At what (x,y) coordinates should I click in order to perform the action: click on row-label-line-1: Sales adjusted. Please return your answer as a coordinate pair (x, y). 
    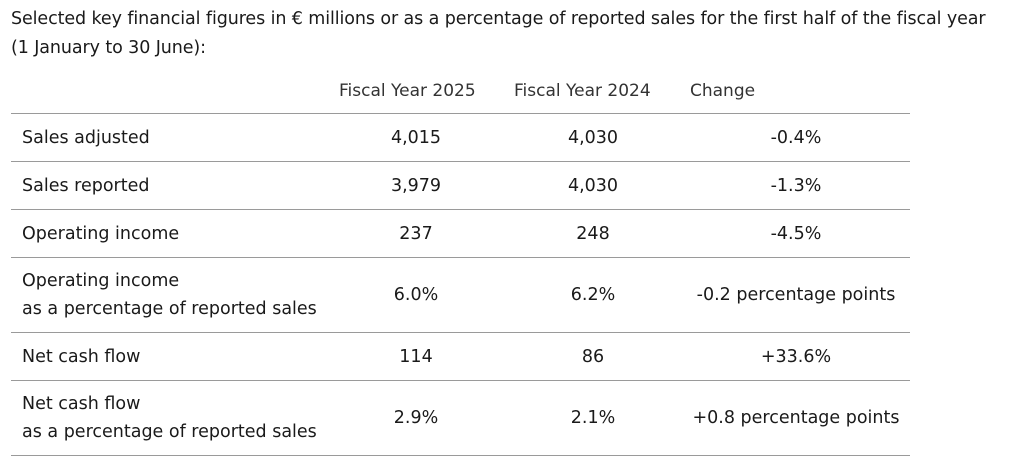
    Looking at the image, I should click on (86, 138).